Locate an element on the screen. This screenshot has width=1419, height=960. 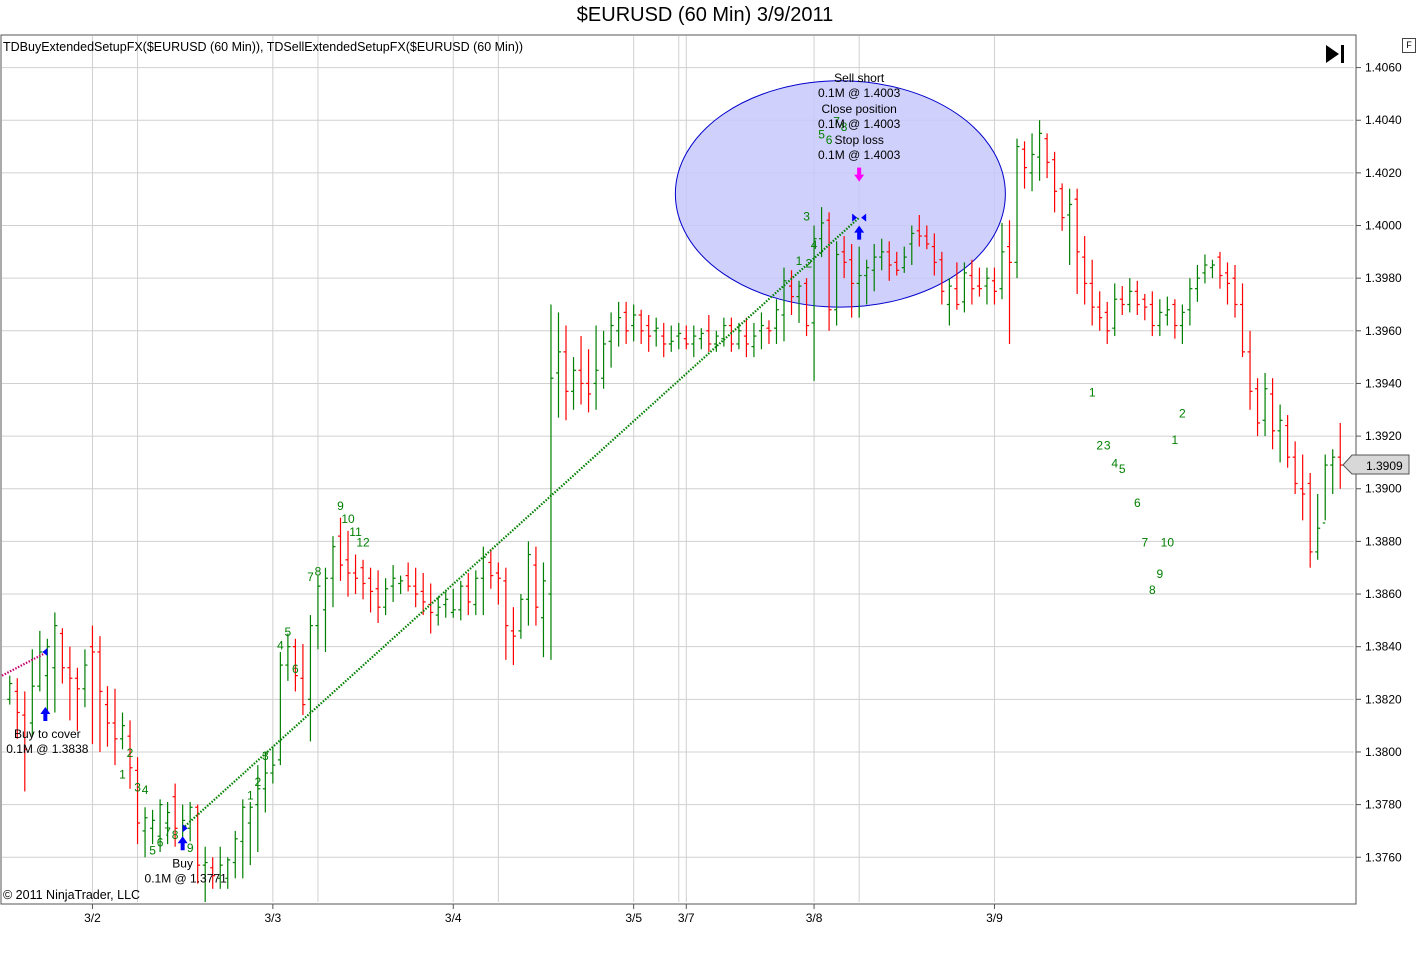
y-tick-label: 1.3980 is located at coordinates (1383, 278).